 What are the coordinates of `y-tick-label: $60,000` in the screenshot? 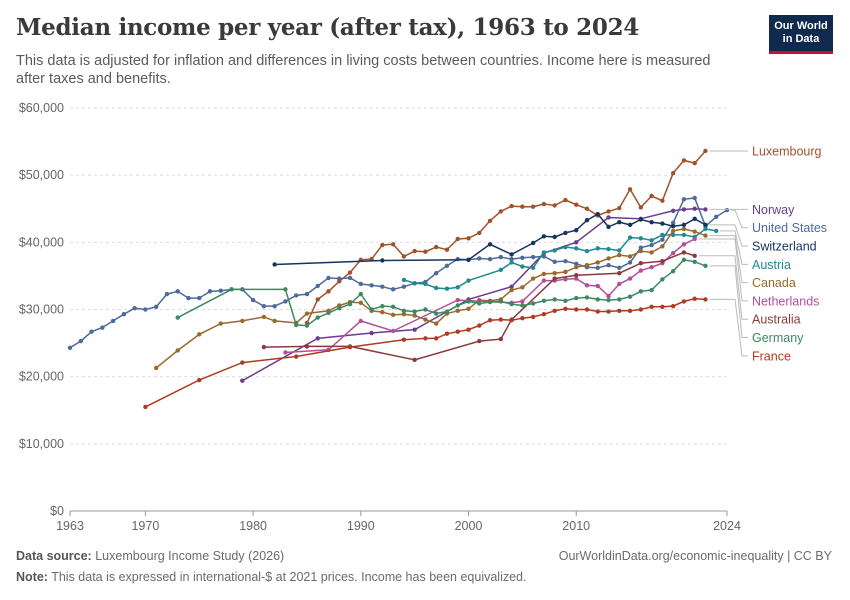 It's located at (41, 108).